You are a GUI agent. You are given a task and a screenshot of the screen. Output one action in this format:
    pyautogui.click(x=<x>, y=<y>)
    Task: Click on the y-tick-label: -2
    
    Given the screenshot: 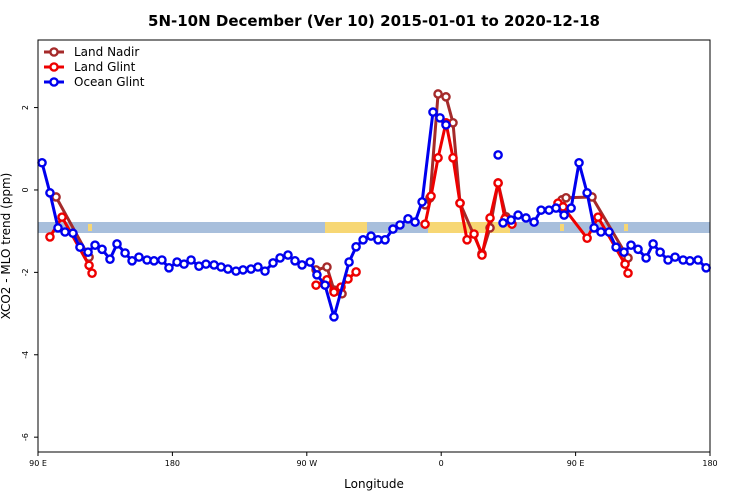 What is the action you would take?
    pyautogui.click(x=25, y=272)
    